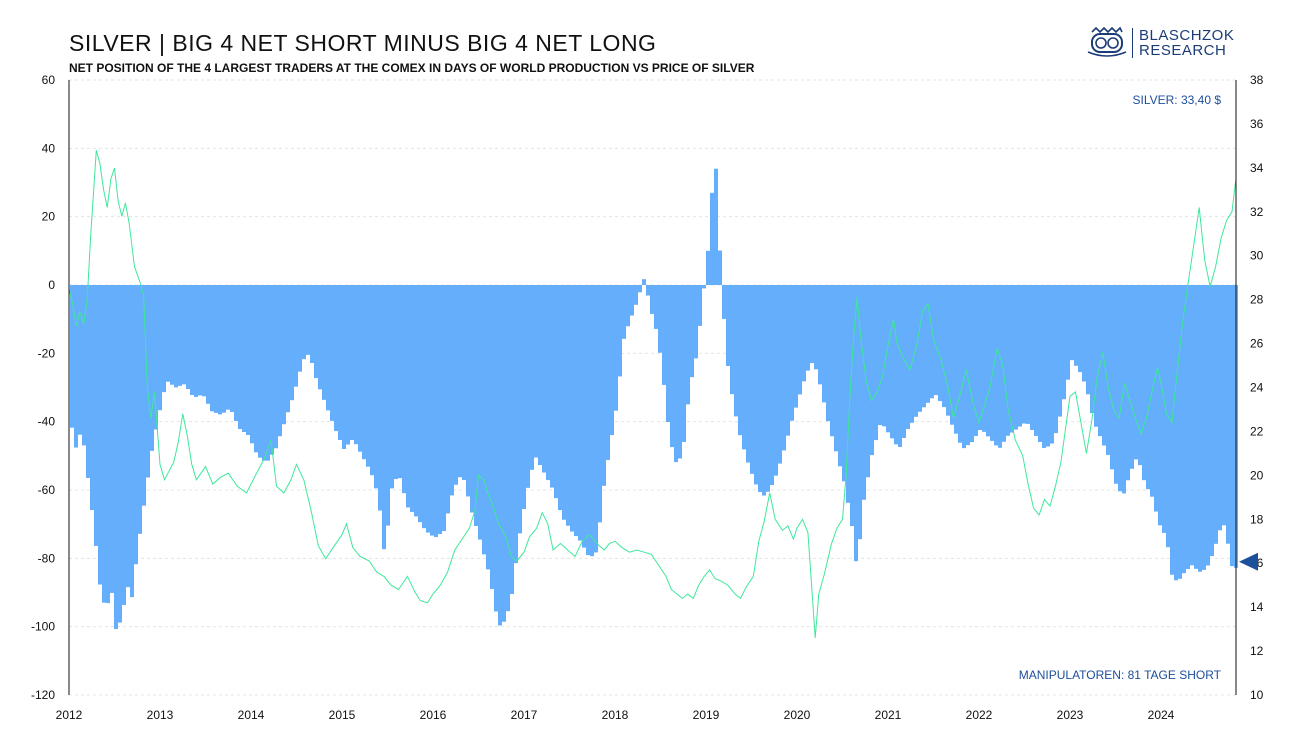 This screenshot has width=1307, height=735. I want to click on right-tick-label: 32, so click(1257, 212).